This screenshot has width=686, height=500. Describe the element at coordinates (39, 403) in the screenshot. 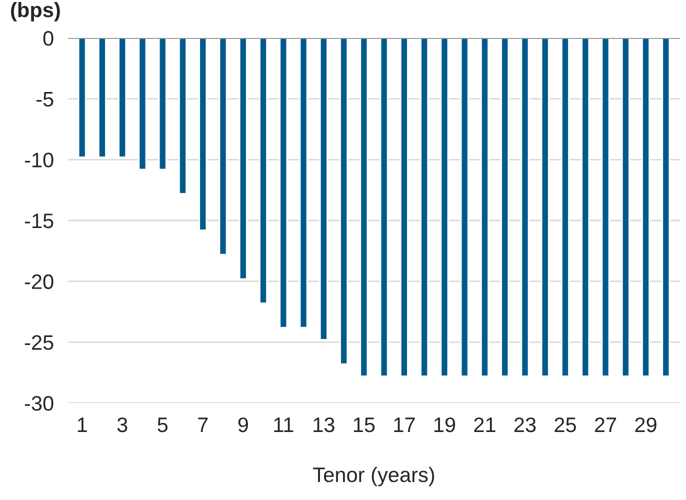

I see `y-tick-label: -30` at that location.